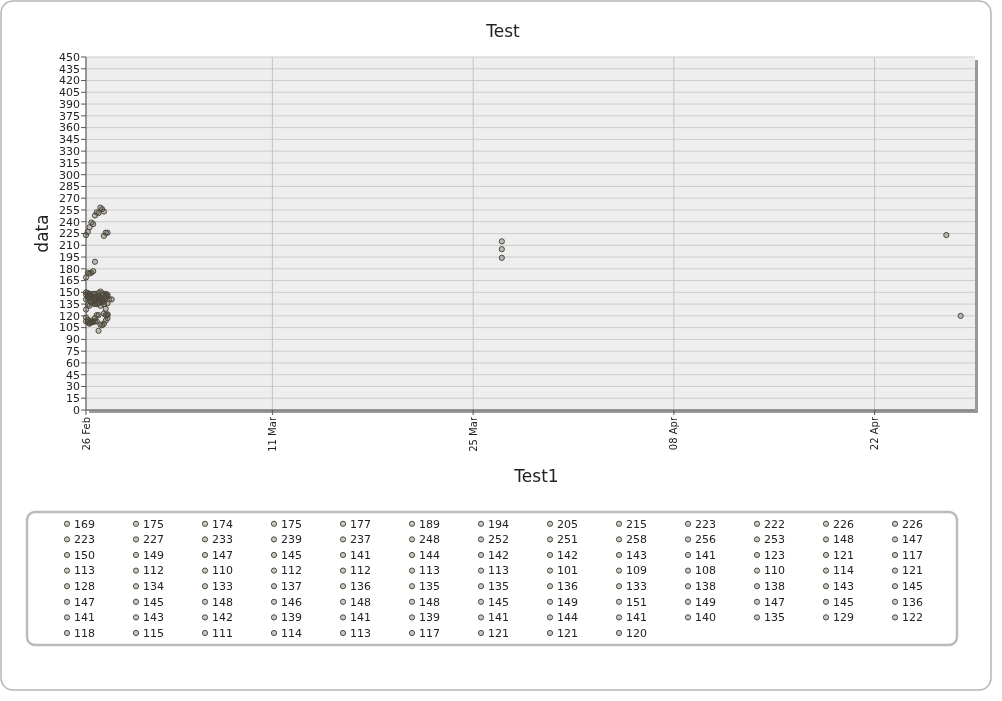 This screenshot has width=1002, height=701. Describe the element at coordinates (69, 246) in the screenshot. I see `y-tick-label: 210` at that location.